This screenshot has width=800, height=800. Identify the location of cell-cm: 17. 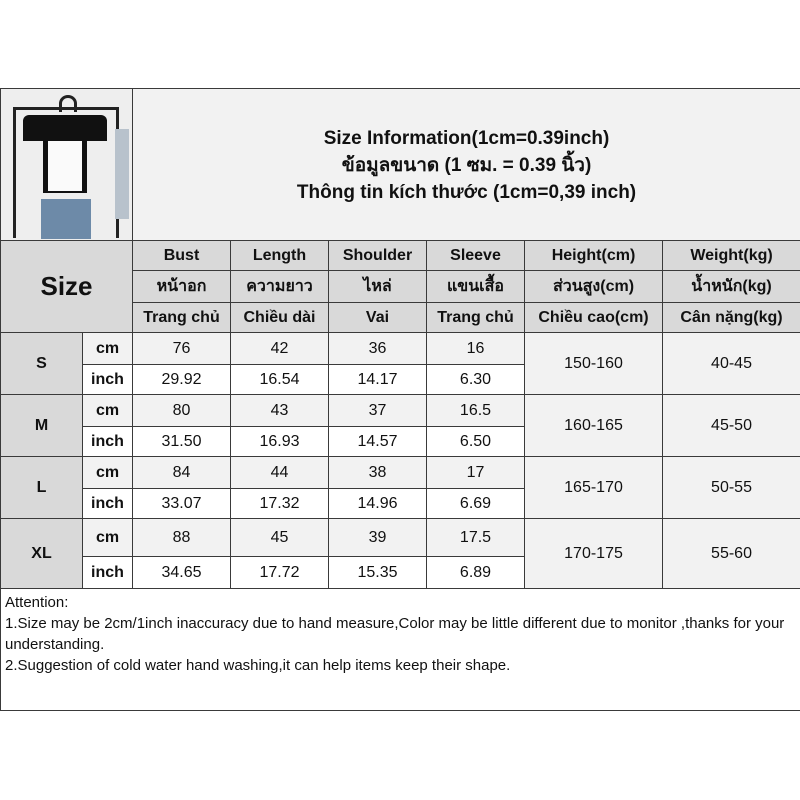
(475, 472).